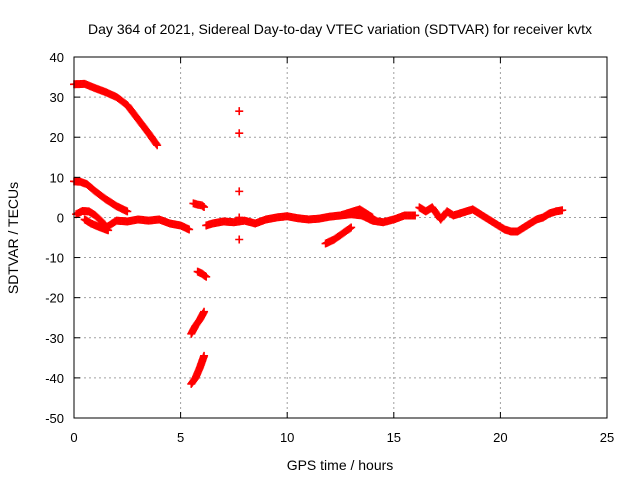  What do you see at coordinates (491, 219) in the screenshot?
I see `series-late-cluster` at bounding box center [491, 219].